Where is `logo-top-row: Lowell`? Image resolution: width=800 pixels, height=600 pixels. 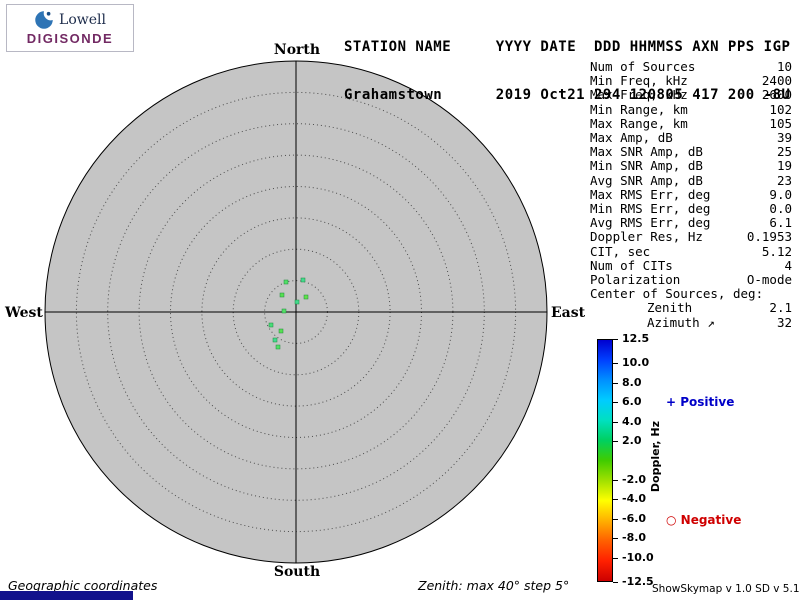
logo-top-row: Lowell is located at coordinates (70, 20).